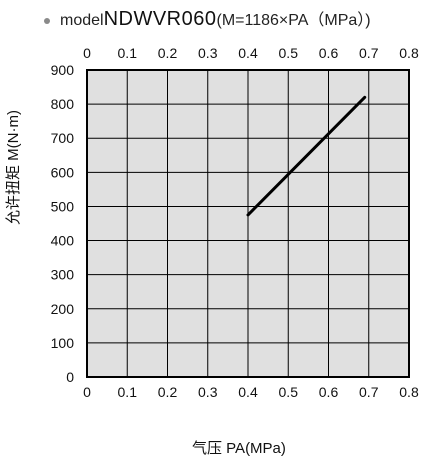 The image size is (431, 458). I want to click on y-tick-label-9: 900, so click(63, 70).